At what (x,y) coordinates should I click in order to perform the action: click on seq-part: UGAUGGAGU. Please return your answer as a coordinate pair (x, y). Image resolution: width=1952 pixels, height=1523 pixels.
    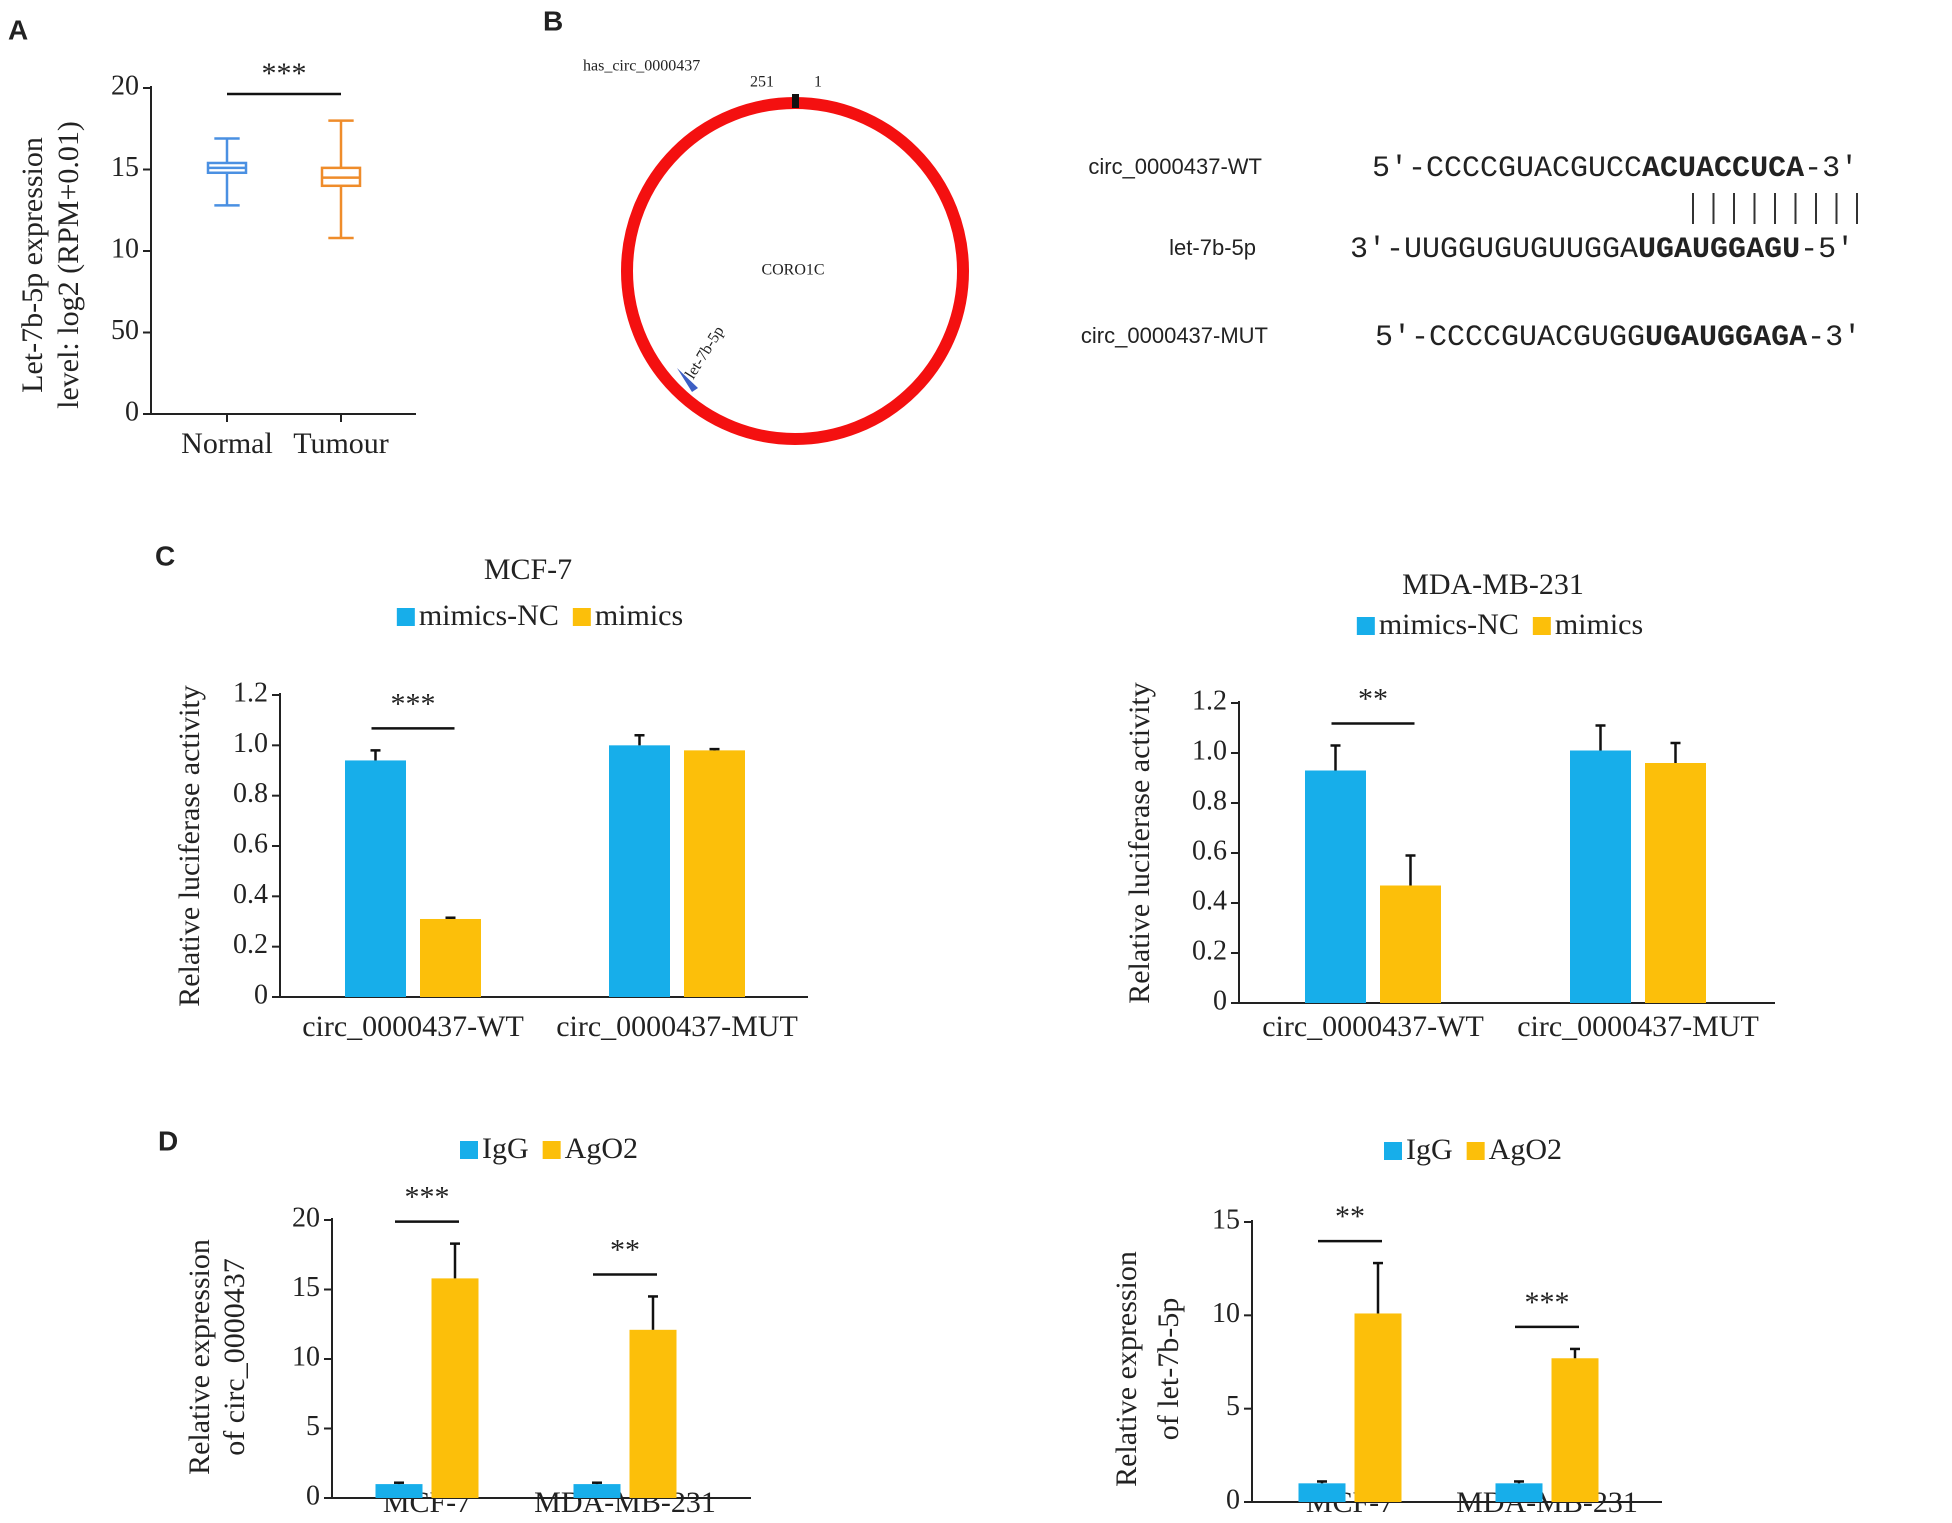
    Looking at the image, I should click on (1719, 250).